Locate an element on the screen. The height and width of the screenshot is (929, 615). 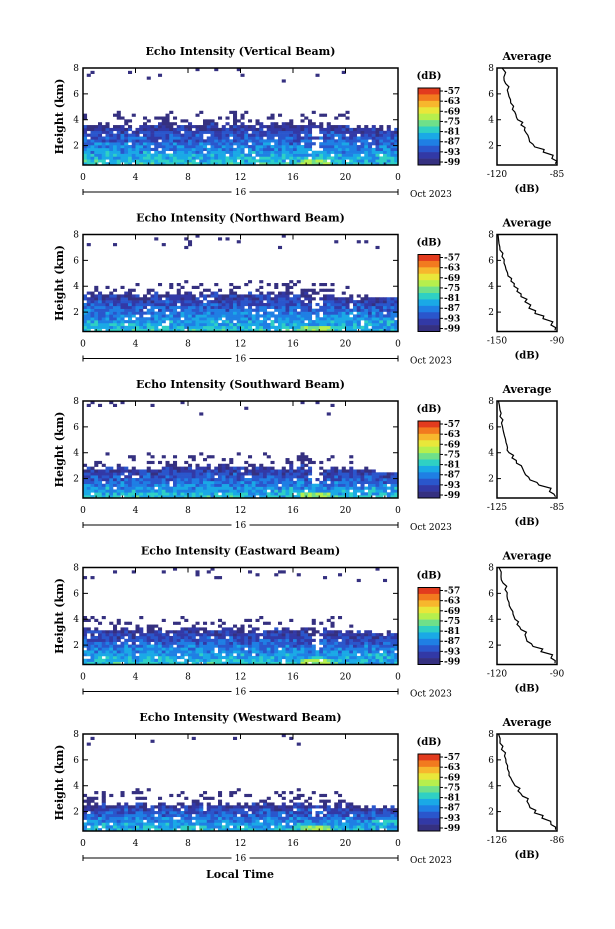
profile-x-tick-label: -120 is located at coordinates (497, 175).